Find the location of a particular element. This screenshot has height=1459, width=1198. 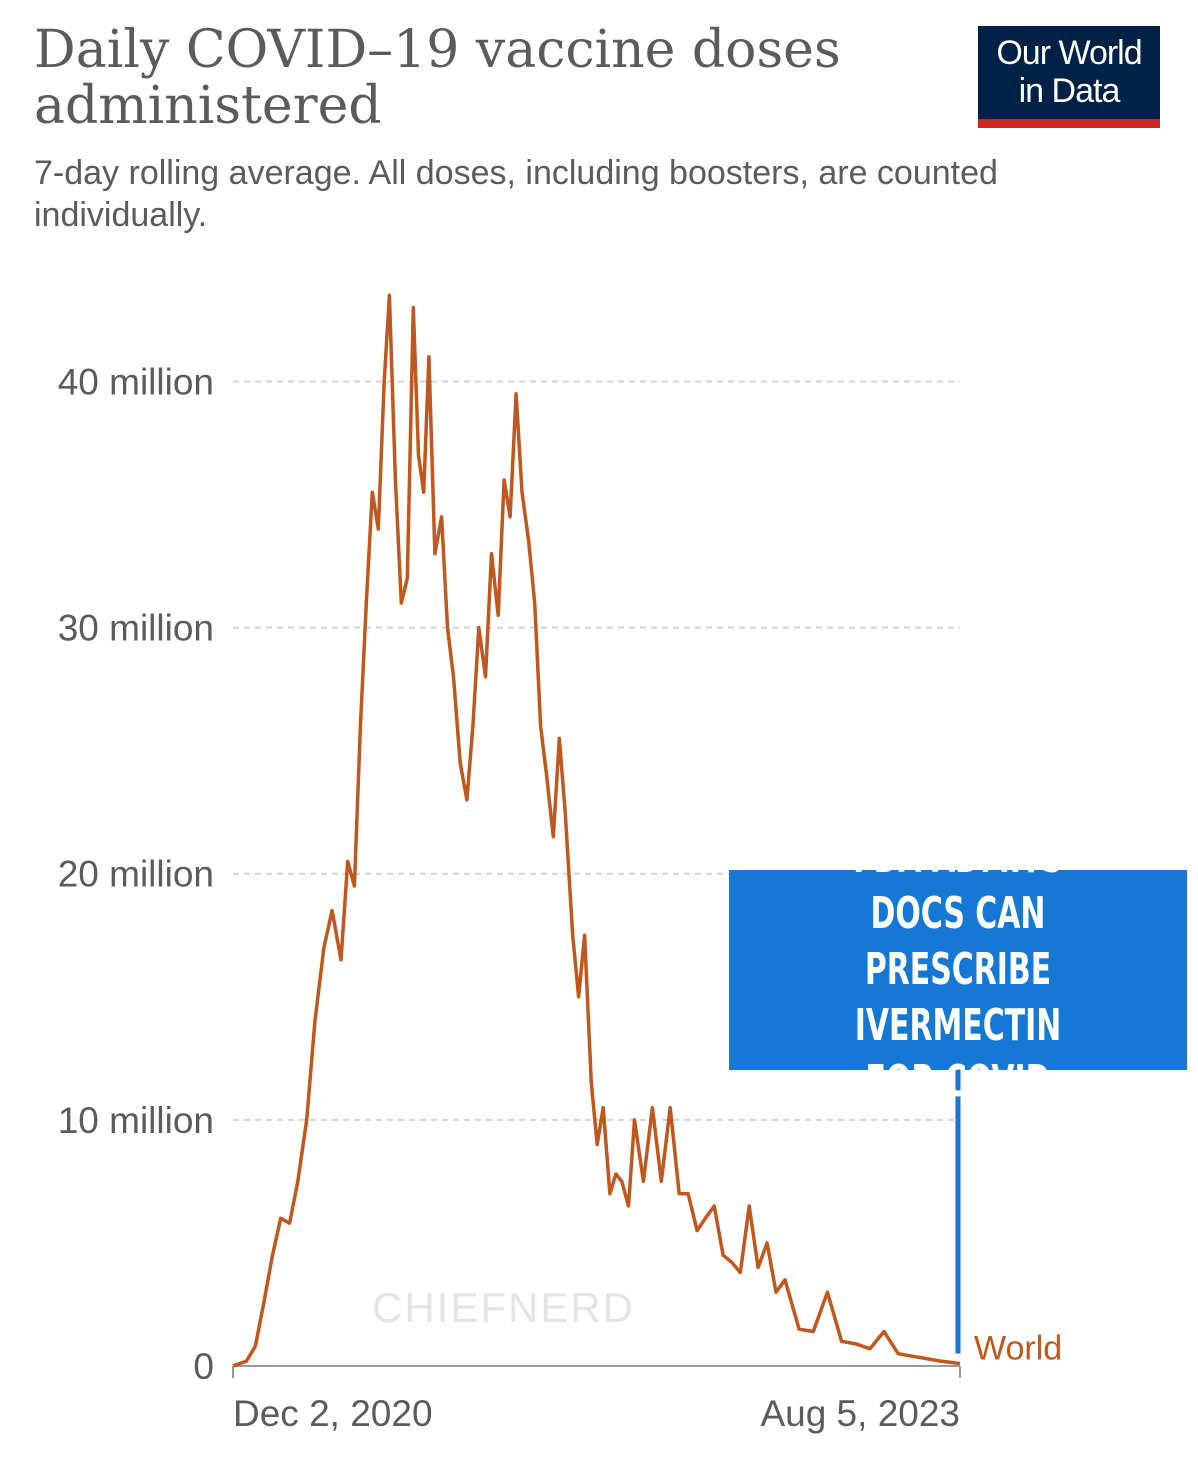

y-tick-label: 40 million is located at coordinates (136, 381).